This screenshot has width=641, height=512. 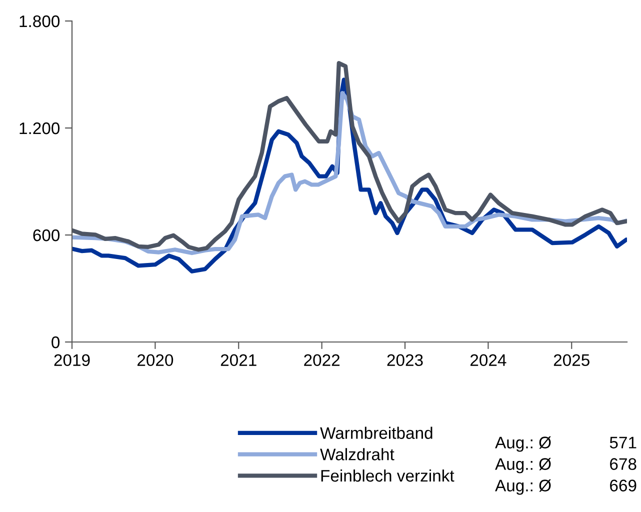 I want to click on legend-label: Feinblech verzinkt, so click(x=387, y=475).